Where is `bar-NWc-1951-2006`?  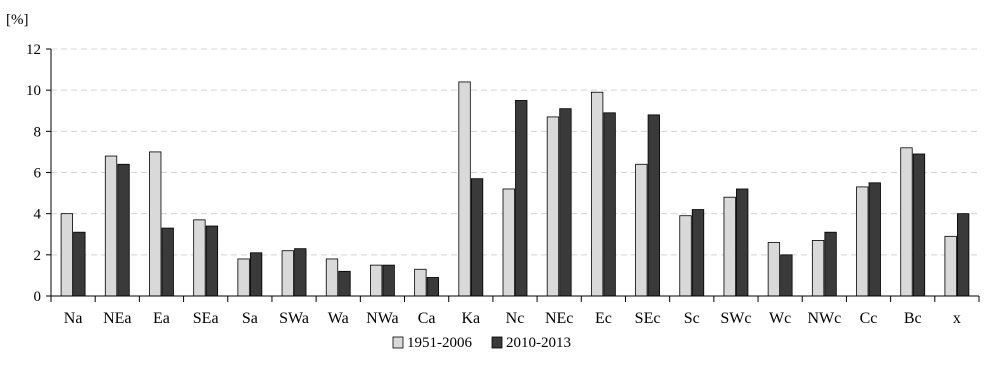
bar-NWc-1951-2006 is located at coordinates (818, 268).